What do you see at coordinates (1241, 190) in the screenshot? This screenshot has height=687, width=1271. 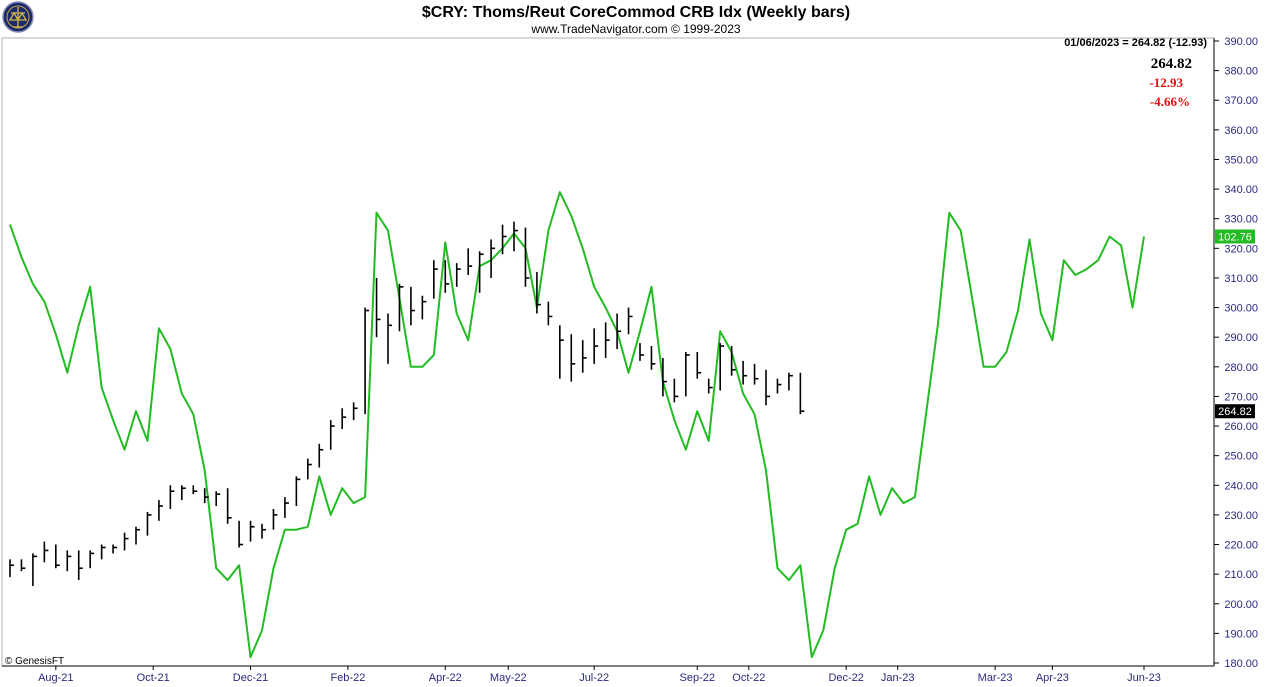 I see `y-tick-label: 340.00` at bounding box center [1241, 190].